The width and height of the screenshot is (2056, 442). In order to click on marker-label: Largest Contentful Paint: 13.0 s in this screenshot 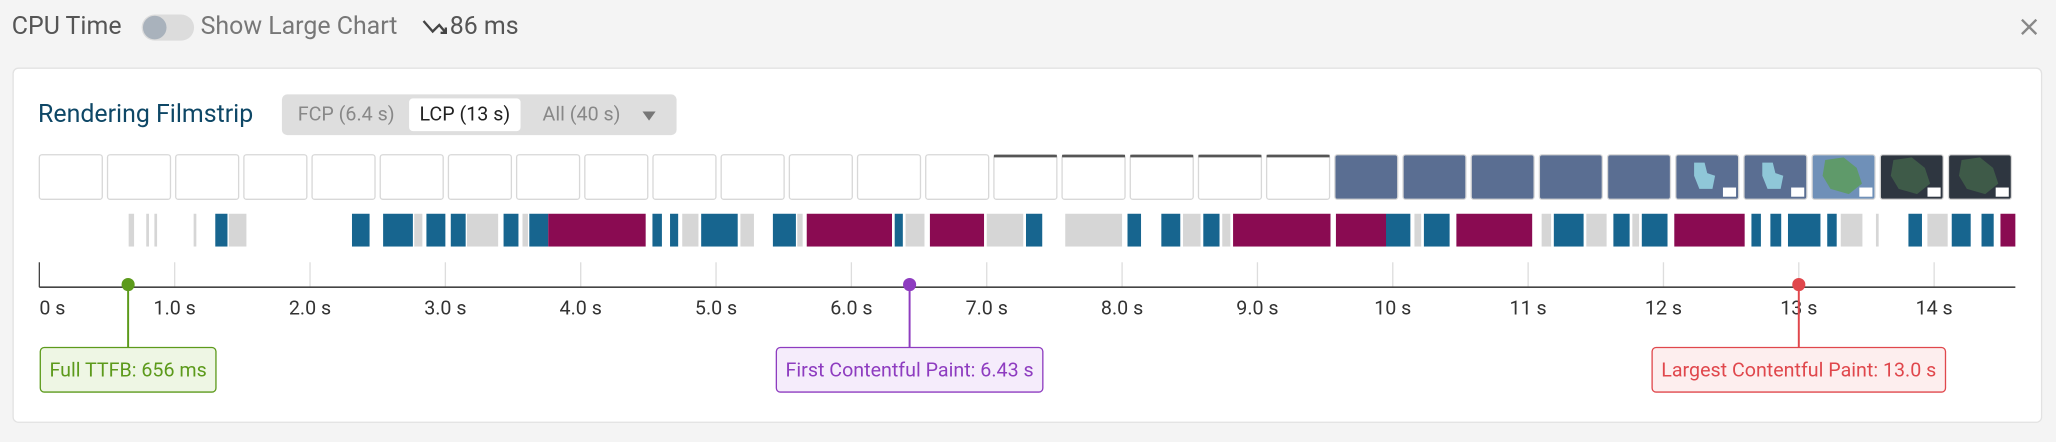, I will do `click(1798, 369)`.